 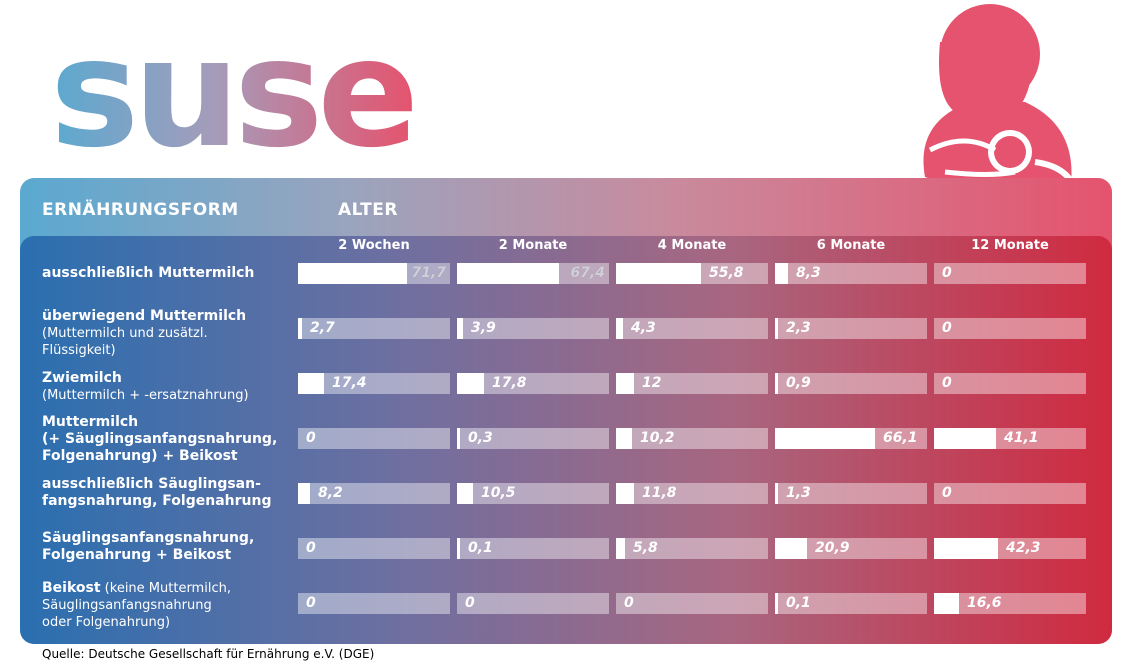 I want to click on value-label: 17,8, so click(x=509, y=383).